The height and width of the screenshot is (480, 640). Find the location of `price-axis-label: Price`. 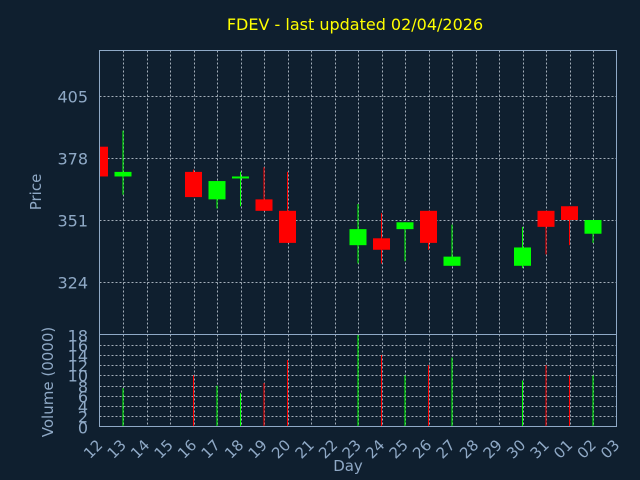

price-axis-label: Price is located at coordinates (36, 192).